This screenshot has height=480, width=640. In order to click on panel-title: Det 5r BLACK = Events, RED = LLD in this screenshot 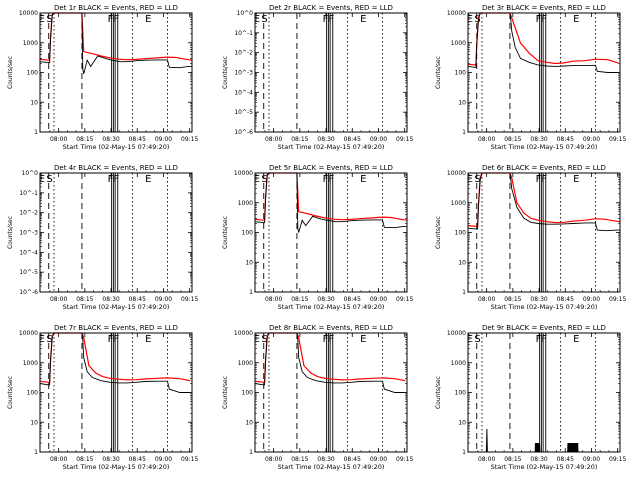, I will do `click(331, 168)`.